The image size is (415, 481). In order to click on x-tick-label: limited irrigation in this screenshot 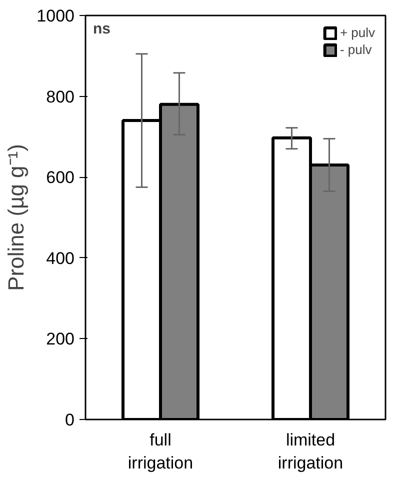, I will do `click(311, 451)`.